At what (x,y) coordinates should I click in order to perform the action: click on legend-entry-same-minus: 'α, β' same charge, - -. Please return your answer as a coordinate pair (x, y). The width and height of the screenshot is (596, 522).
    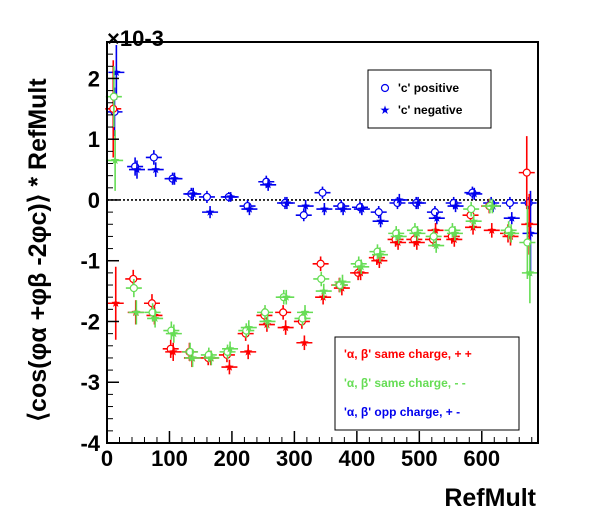
    Looking at the image, I should click on (405, 383).